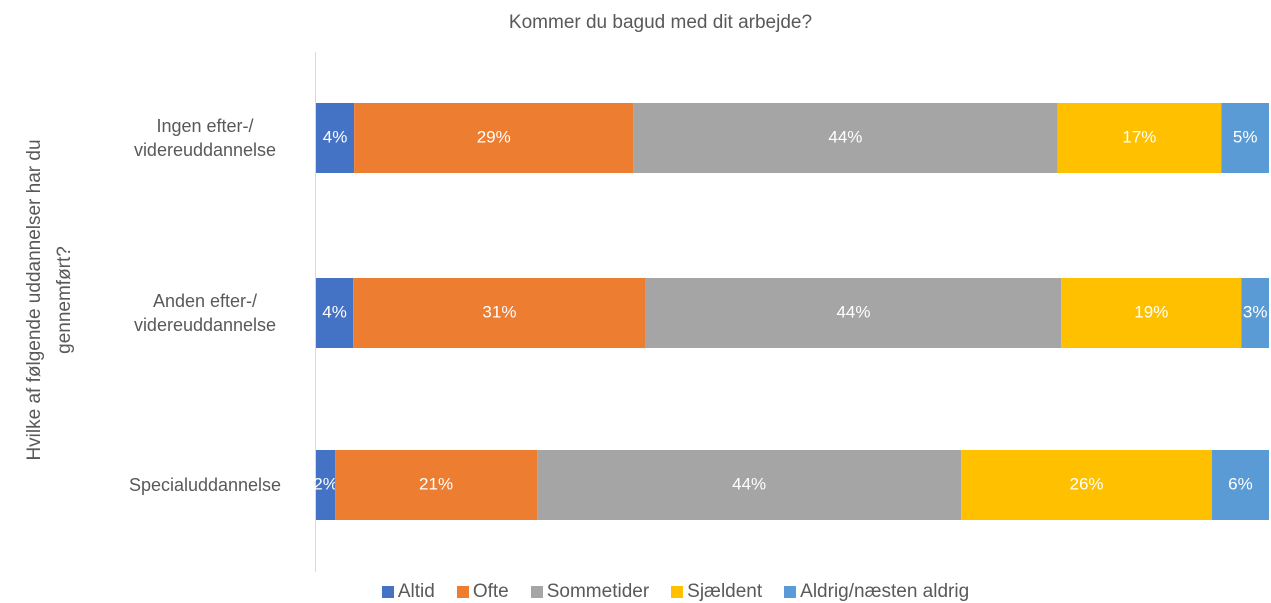 The image size is (1271, 603). What do you see at coordinates (205, 138) in the screenshot?
I see `y-tick-label: Ingen efter-/ videreuddannelse` at bounding box center [205, 138].